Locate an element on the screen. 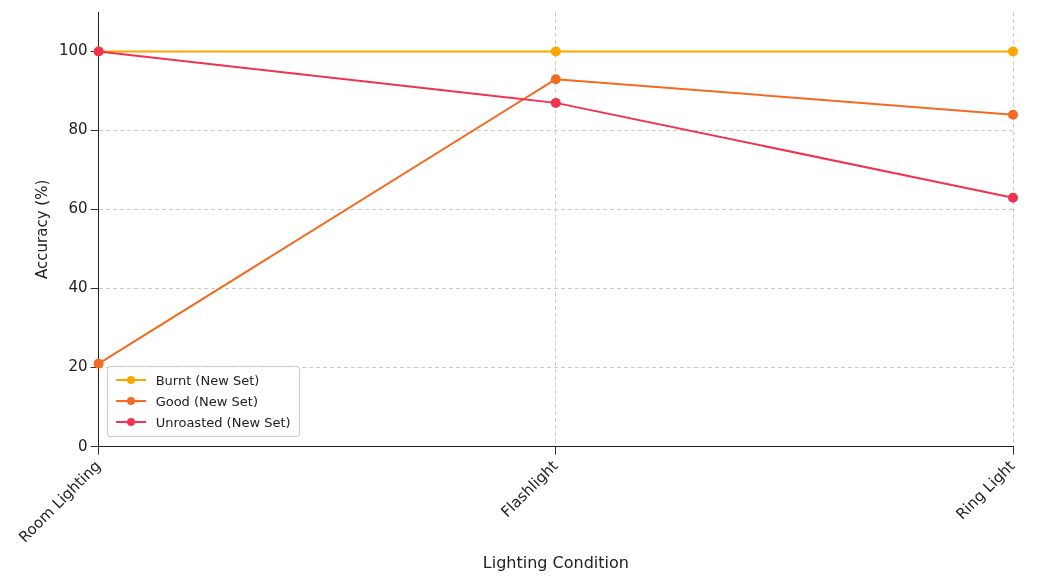 The image size is (1053, 582). x-axis-title: Lighting Condition is located at coordinates (555, 562).